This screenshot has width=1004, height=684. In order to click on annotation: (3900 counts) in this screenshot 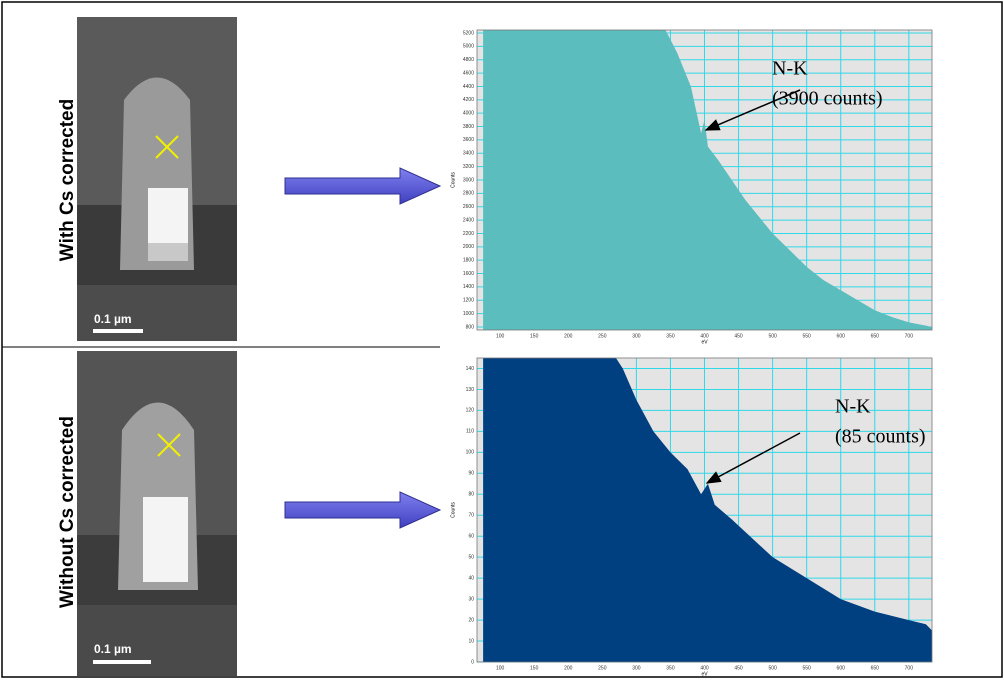, I will do `click(827, 99)`.